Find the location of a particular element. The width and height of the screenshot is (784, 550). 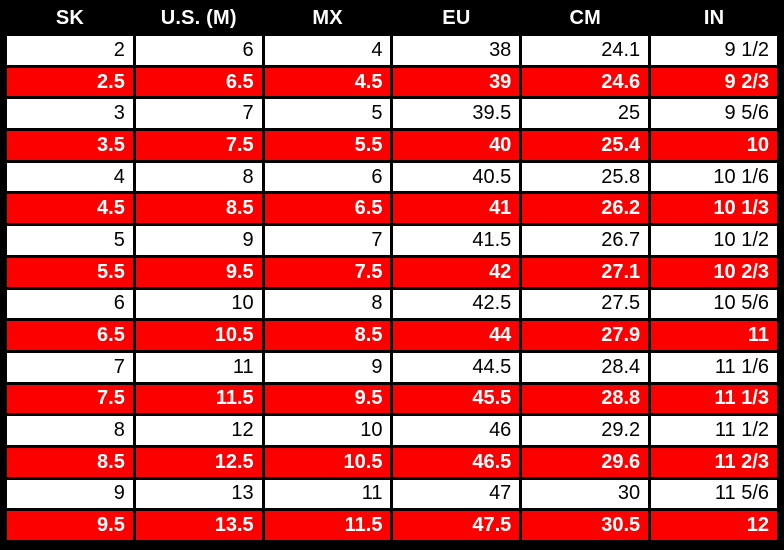

table-cell: 28.4 is located at coordinates (585, 367).